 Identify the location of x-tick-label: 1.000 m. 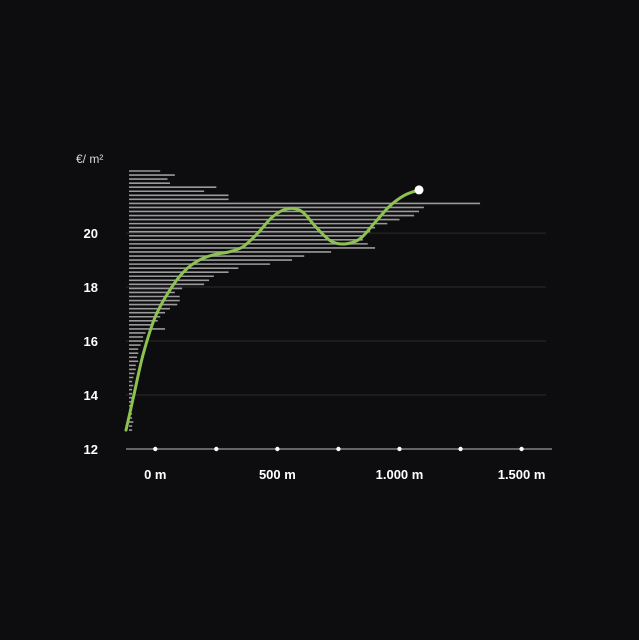
(400, 474).